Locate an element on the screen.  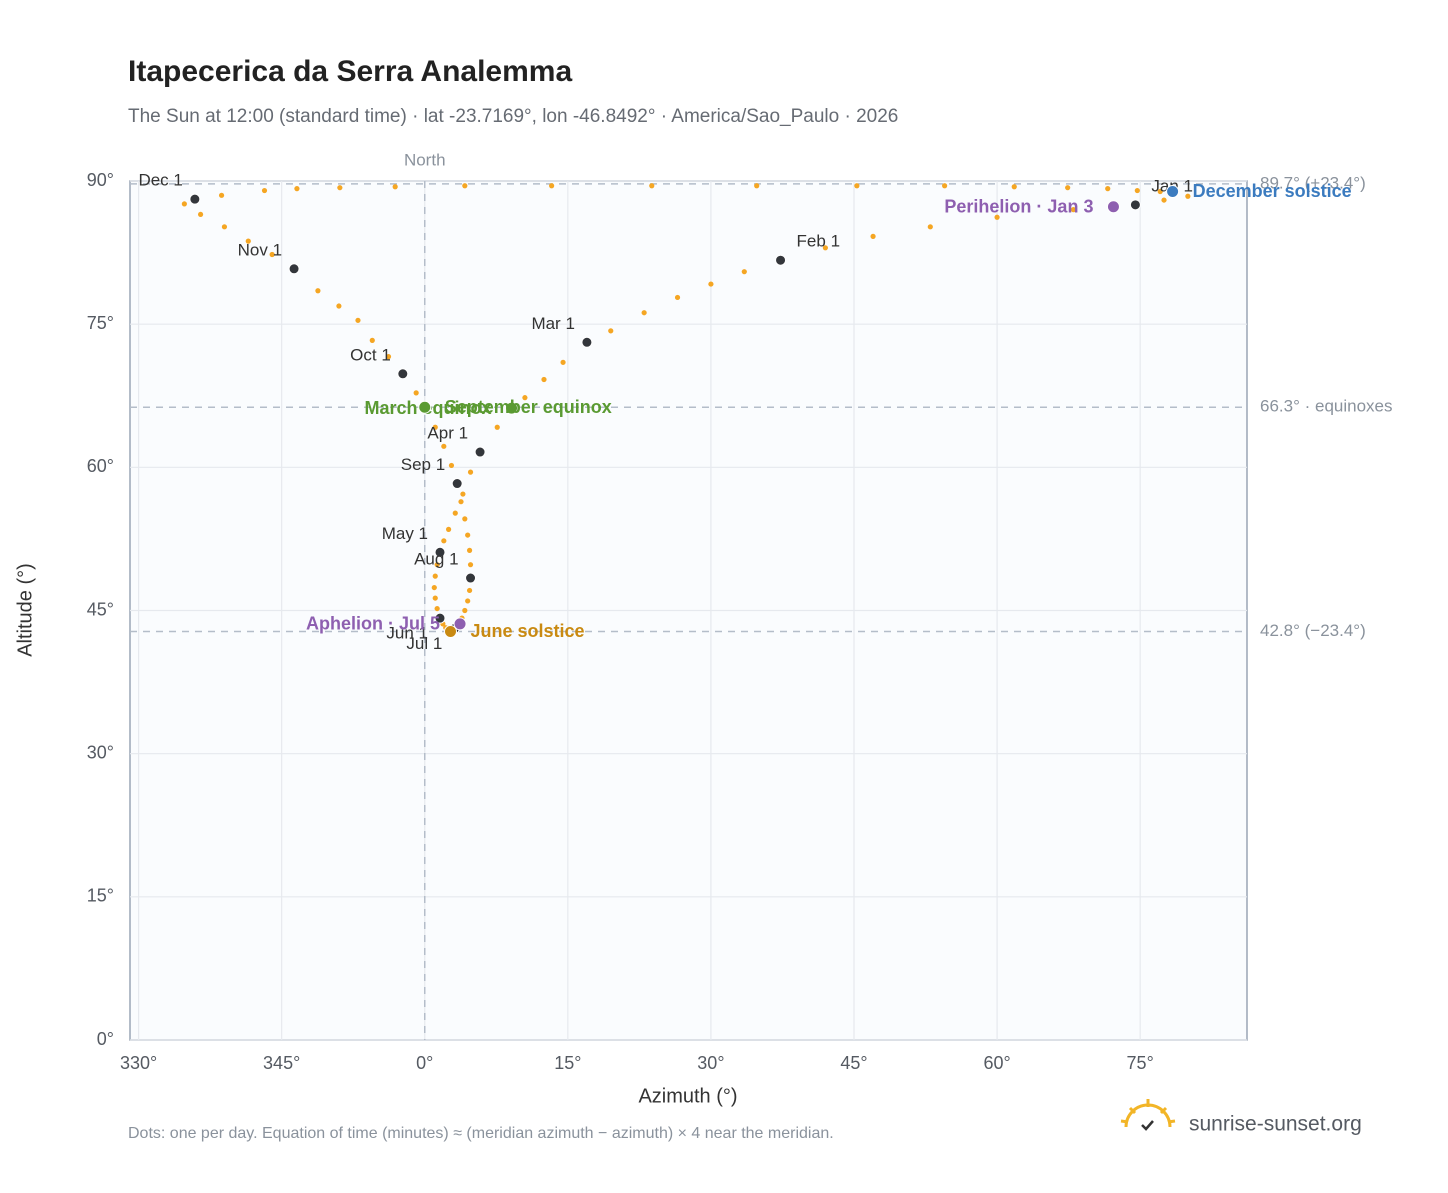
month-label: Nov 1 is located at coordinates (260, 249).